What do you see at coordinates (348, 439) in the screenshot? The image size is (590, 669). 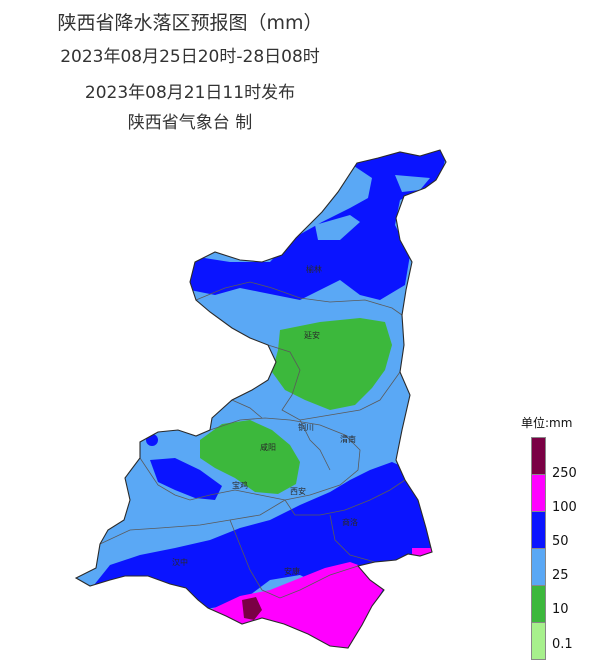 I see `city-label-weinan: 渭南` at bounding box center [348, 439].